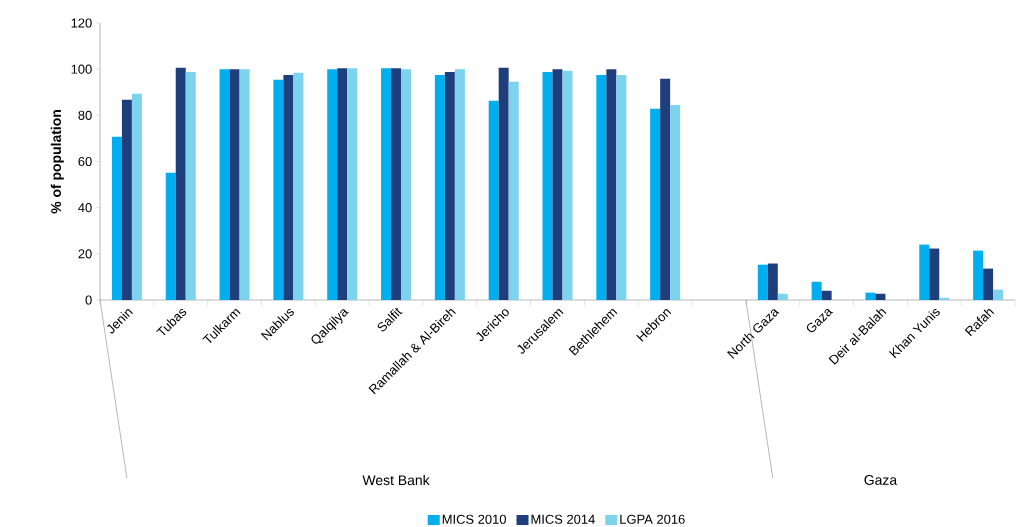  I want to click on y-tick-label: 60, so click(85, 161).